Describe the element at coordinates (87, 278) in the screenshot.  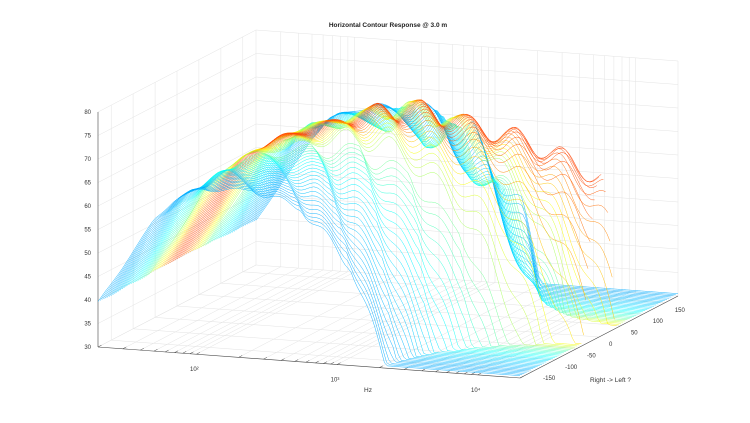
I see `z-tick-label: 45` at that location.